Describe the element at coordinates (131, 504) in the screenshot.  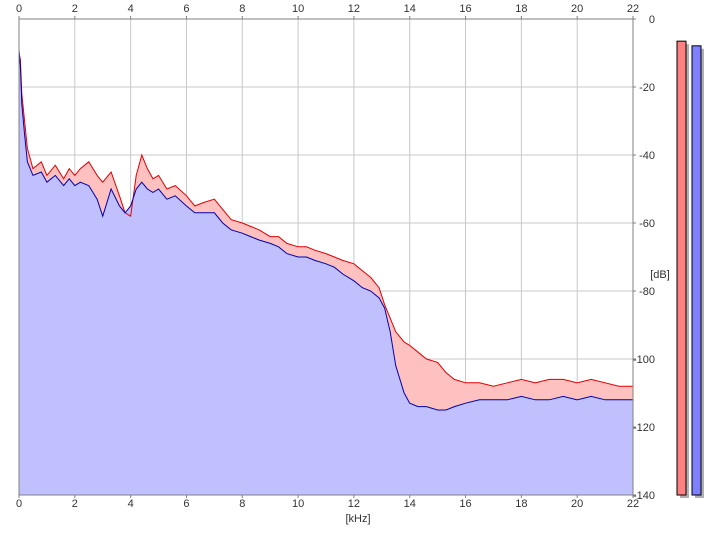
I see `x-tick-label-bottom: 4` at that location.